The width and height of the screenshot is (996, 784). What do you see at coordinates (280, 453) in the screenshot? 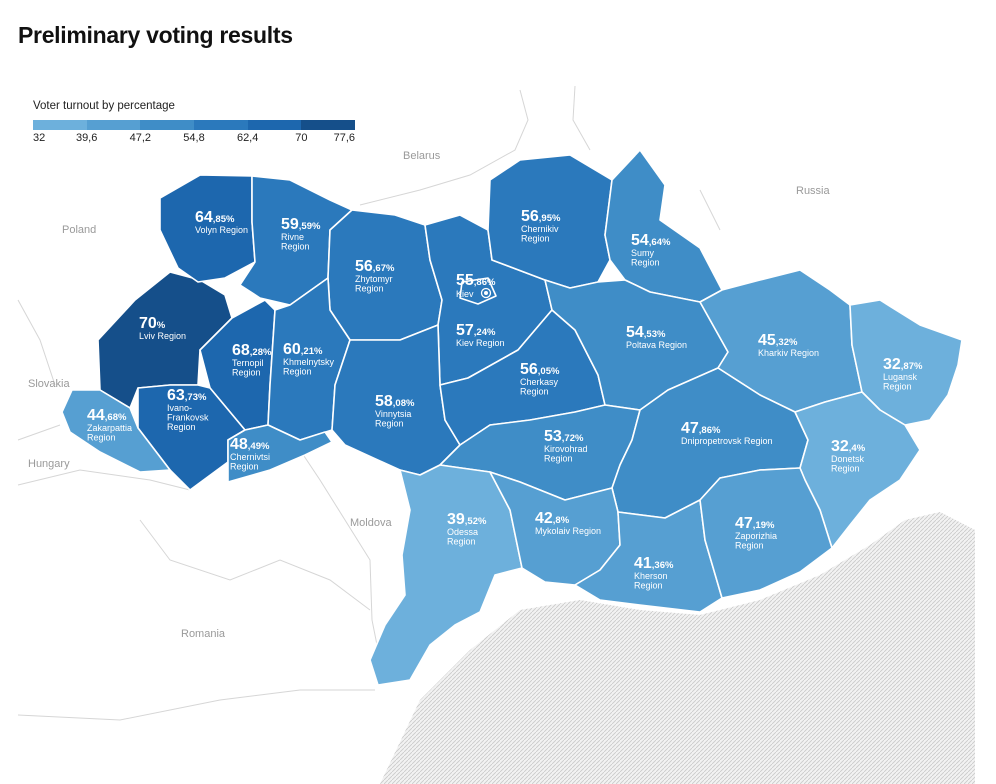
I see `region-chernivtsi` at bounding box center [280, 453].